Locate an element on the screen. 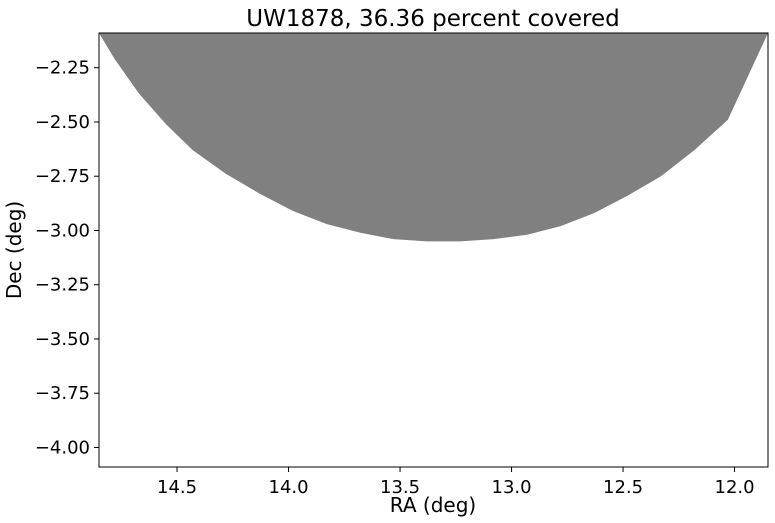 This screenshot has width=775, height=523. y-tick-label: −3.50 is located at coordinates (62, 339).